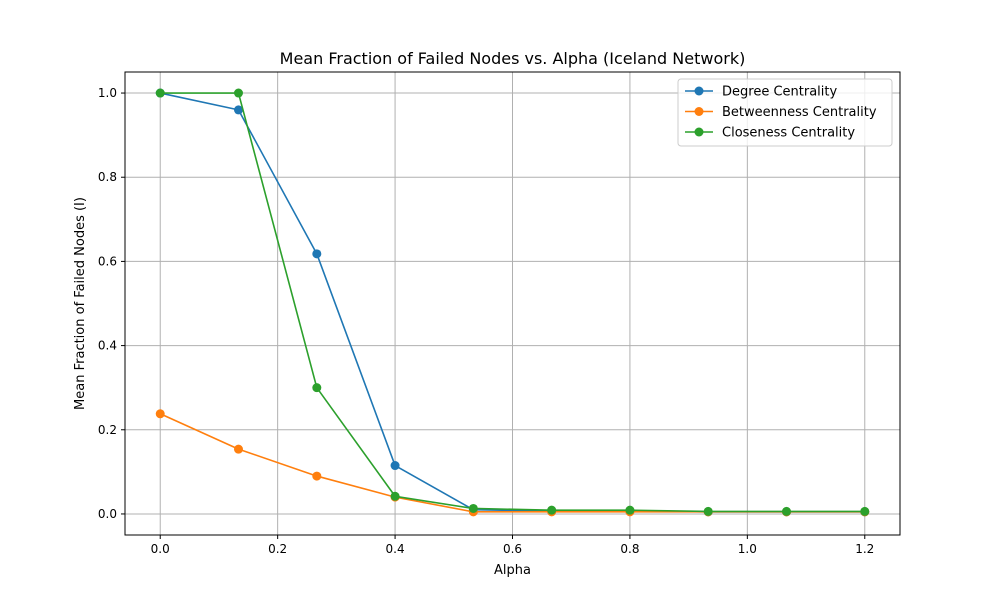 The height and width of the screenshot is (604, 1000). Describe the element at coordinates (512, 549) in the screenshot. I see `x-tick-label: 0.6` at that location.